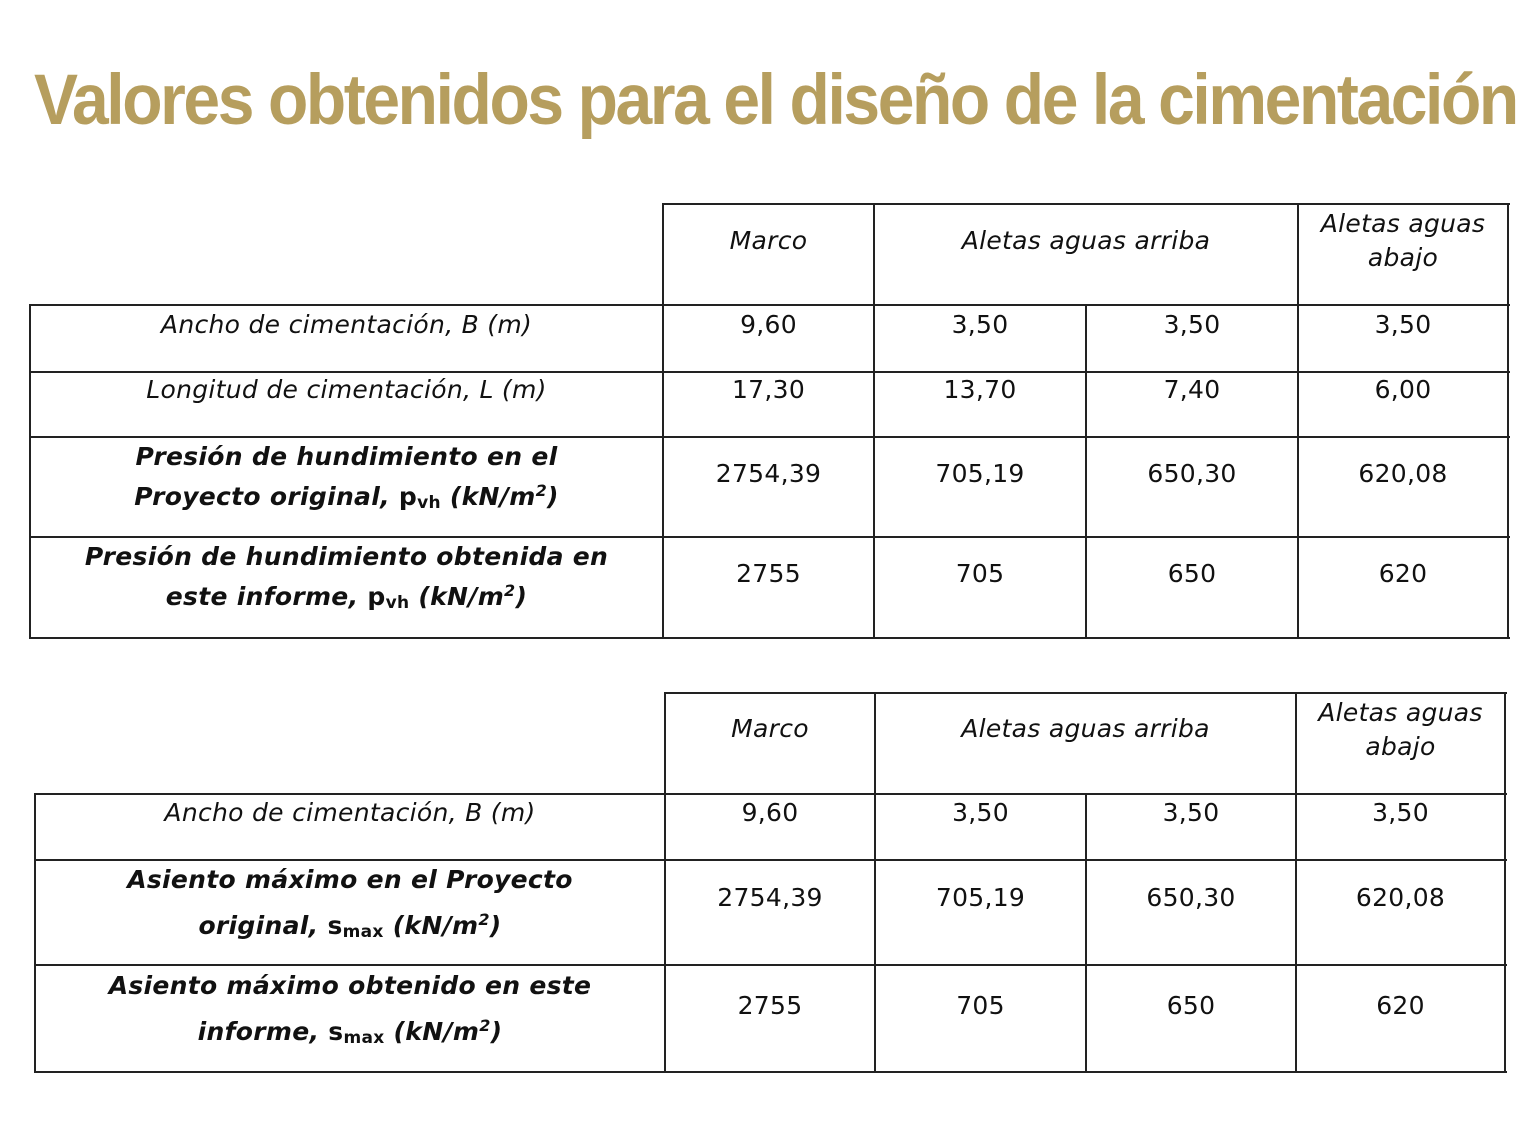 The width and height of the screenshot is (1536, 1127). I want to click on cell-value: 13,70, so click(980, 389).